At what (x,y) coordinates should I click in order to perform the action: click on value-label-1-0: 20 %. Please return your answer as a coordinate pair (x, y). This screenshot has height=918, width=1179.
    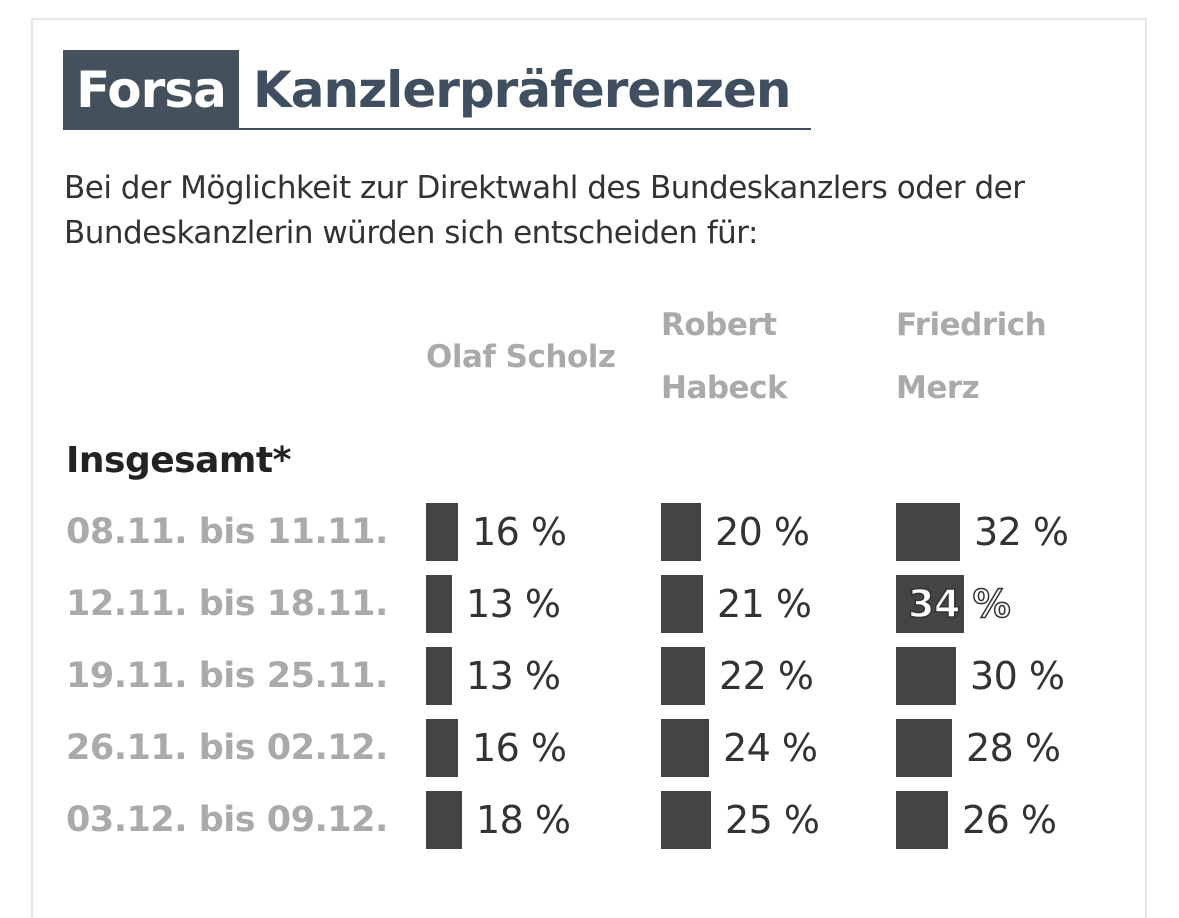
    Looking at the image, I should click on (762, 532).